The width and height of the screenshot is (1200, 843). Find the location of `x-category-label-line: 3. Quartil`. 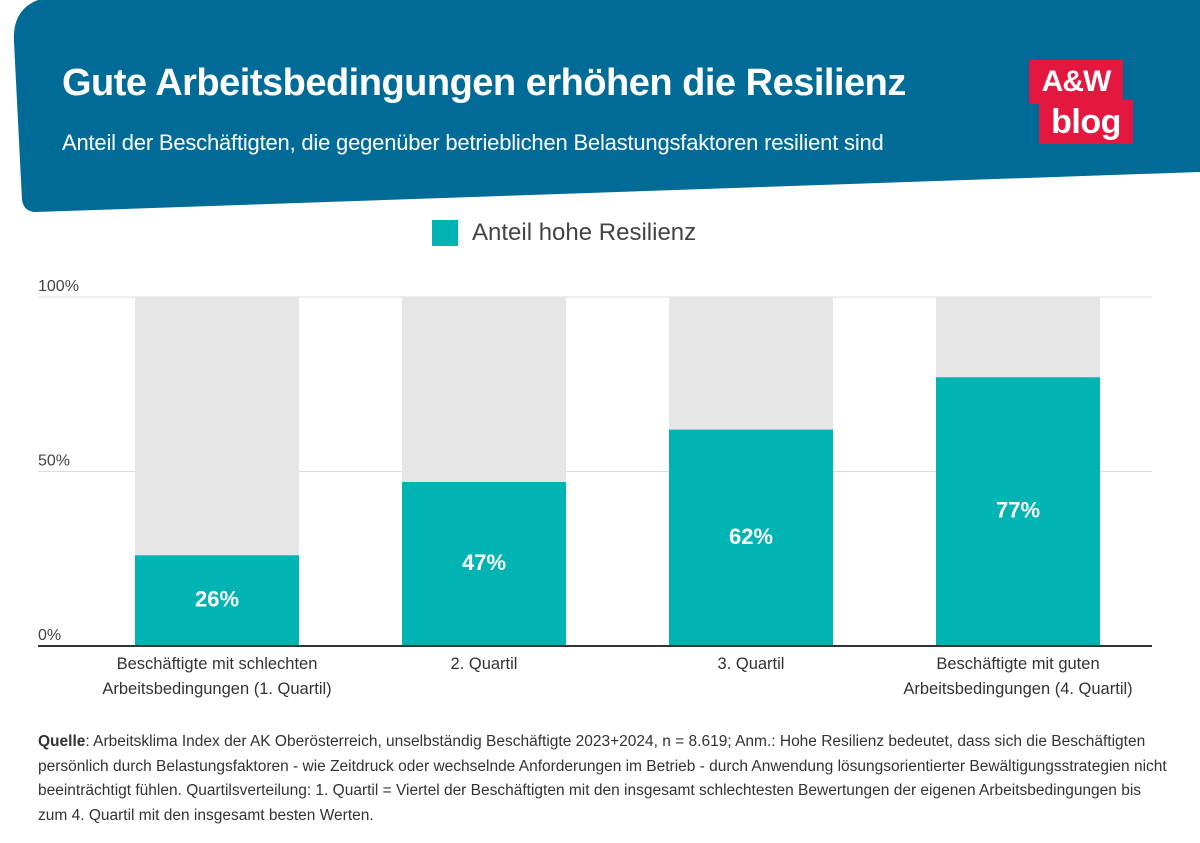

x-category-label-line: 3. Quartil is located at coordinates (751, 664).